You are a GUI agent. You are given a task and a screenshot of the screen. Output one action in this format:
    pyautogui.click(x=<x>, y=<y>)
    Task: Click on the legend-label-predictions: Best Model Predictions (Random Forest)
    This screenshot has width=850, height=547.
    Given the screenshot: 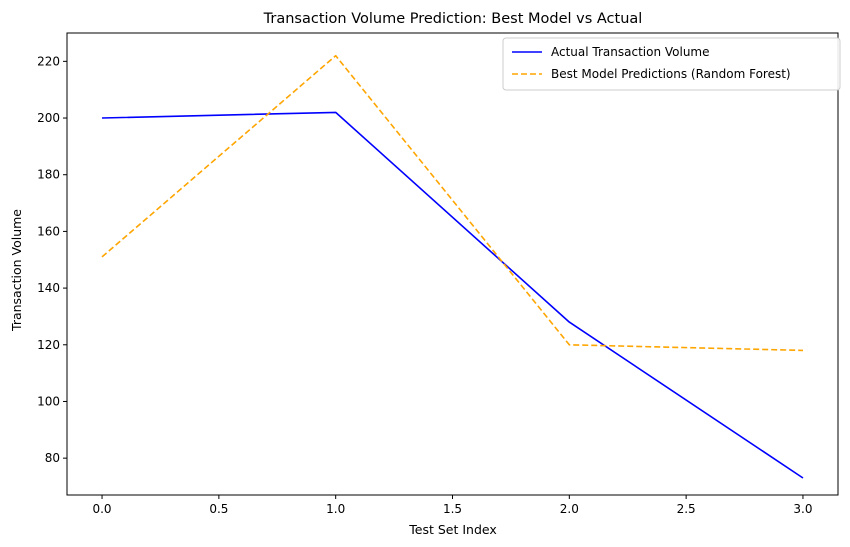 What is the action you would take?
    pyautogui.click(x=671, y=74)
    